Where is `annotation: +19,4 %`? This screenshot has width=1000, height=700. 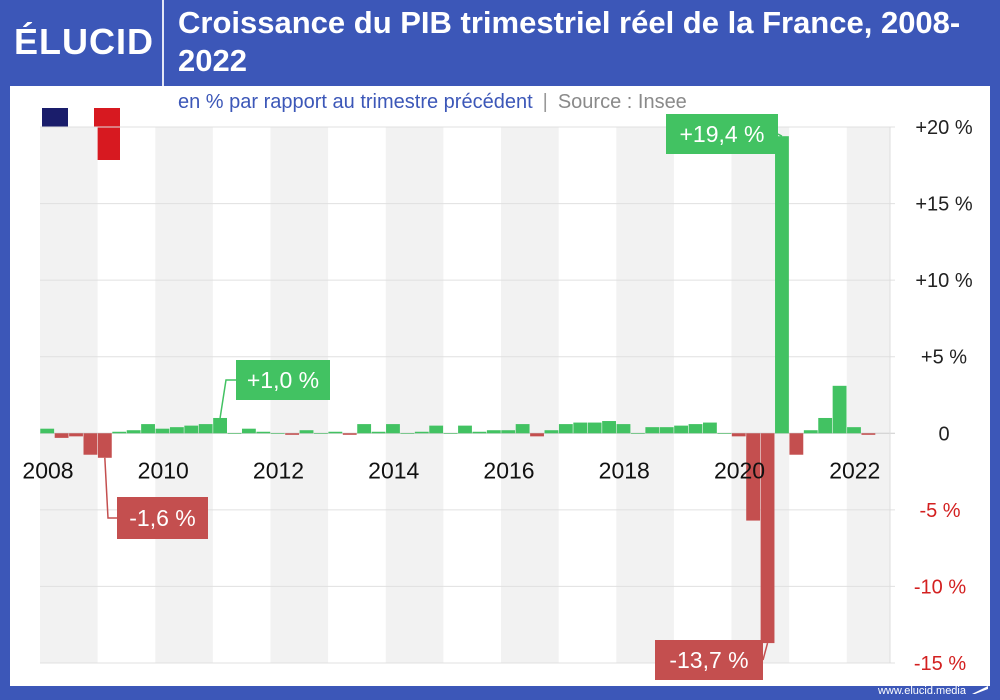 annotation: +19,4 % is located at coordinates (724, 134).